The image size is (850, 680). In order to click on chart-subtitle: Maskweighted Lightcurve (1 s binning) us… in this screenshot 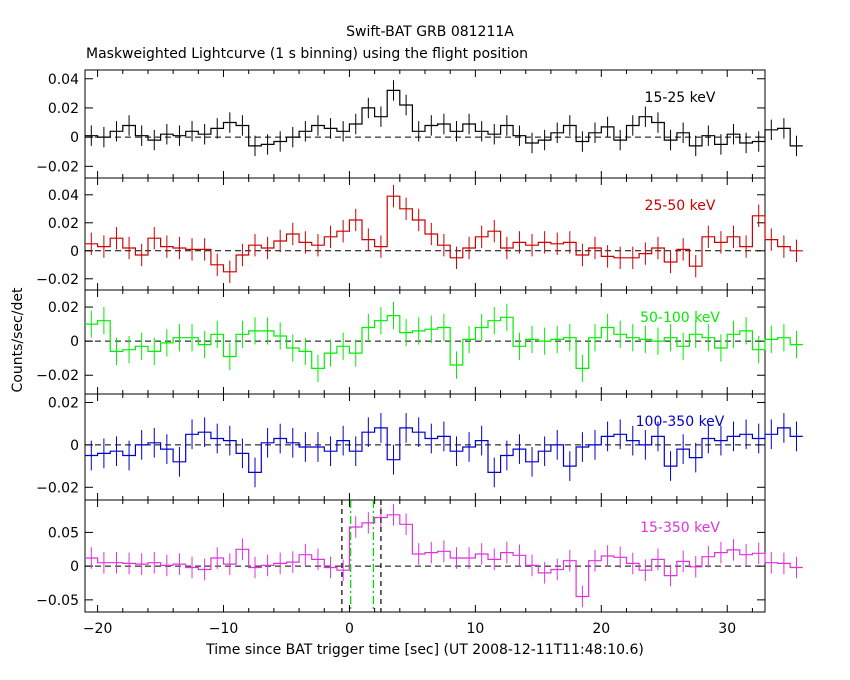, I will do `click(307, 54)`.